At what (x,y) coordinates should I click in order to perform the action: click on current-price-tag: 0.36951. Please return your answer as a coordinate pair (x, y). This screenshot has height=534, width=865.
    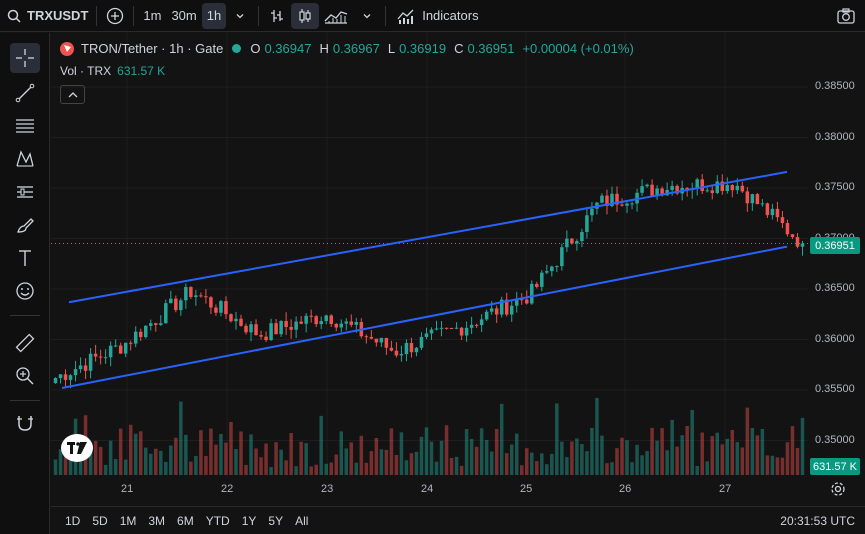
    Looking at the image, I should click on (835, 245).